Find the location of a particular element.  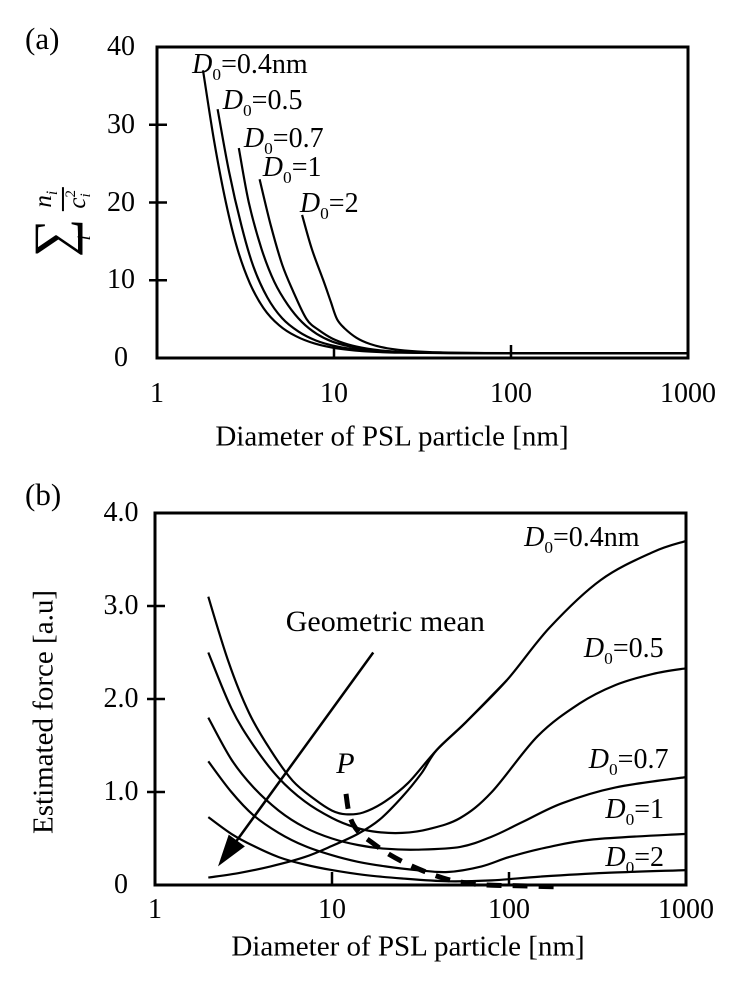

series-label-b-D0=0.4nm: D0=0.4nm is located at coordinates (582, 539).